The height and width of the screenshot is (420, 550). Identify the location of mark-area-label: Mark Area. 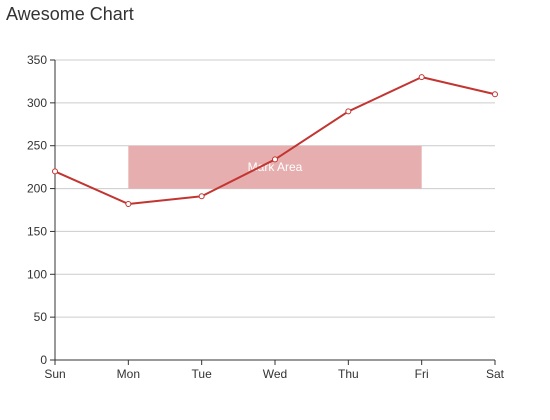
(275, 167).